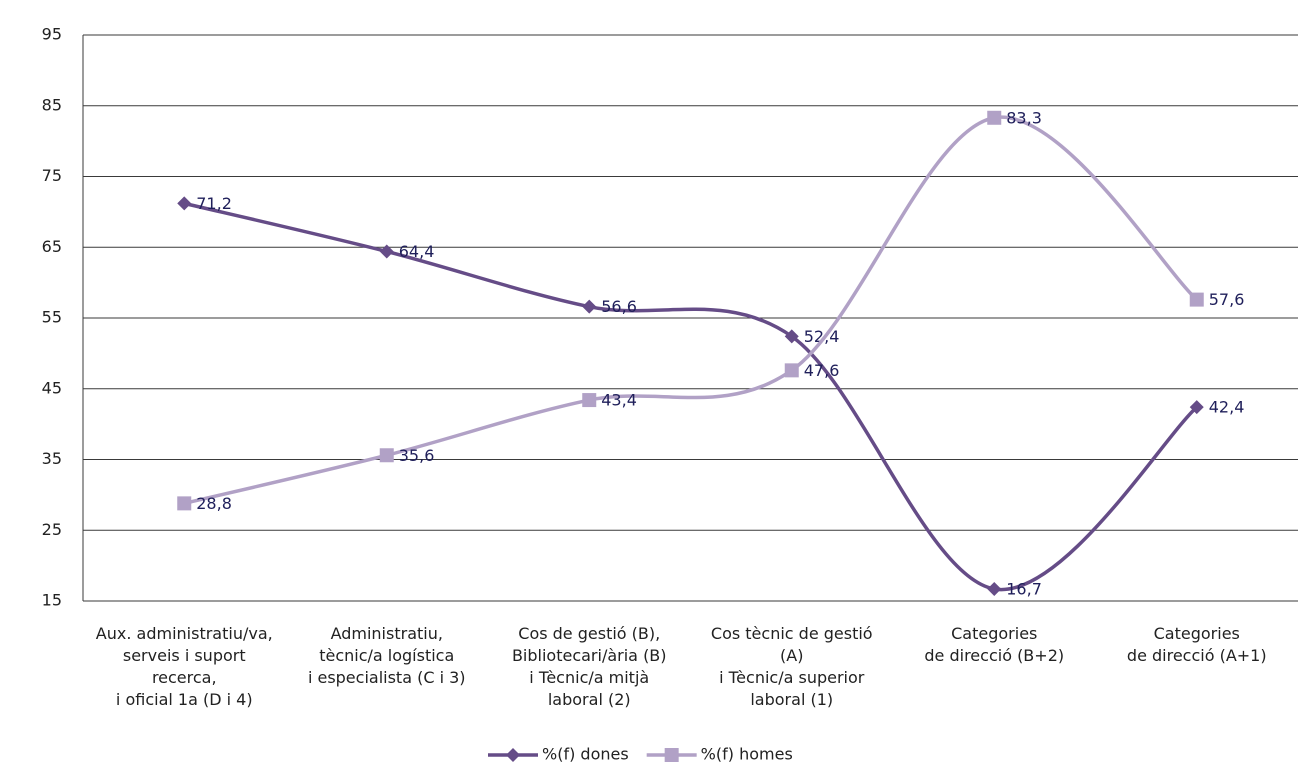 This screenshot has height=767, width=1316. What do you see at coordinates (52, 246) in the screenshot?
I see `y-tick-label: 65` at bounding box center [52, 246].